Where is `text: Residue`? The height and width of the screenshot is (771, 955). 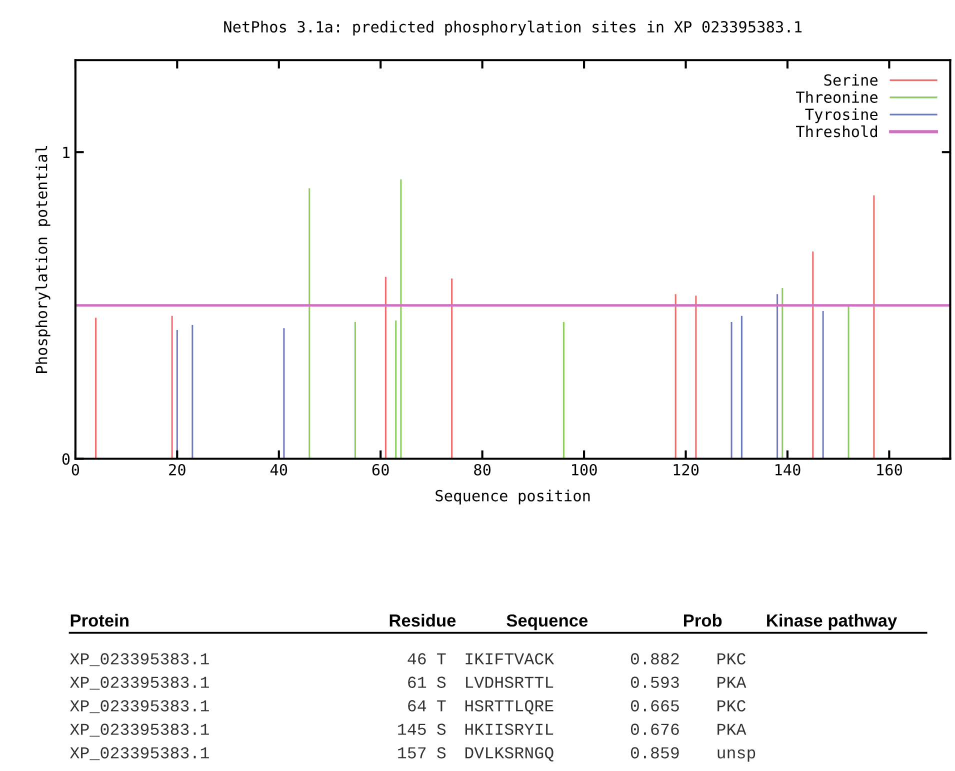 text: Residue is located at coordinates (423, 620).